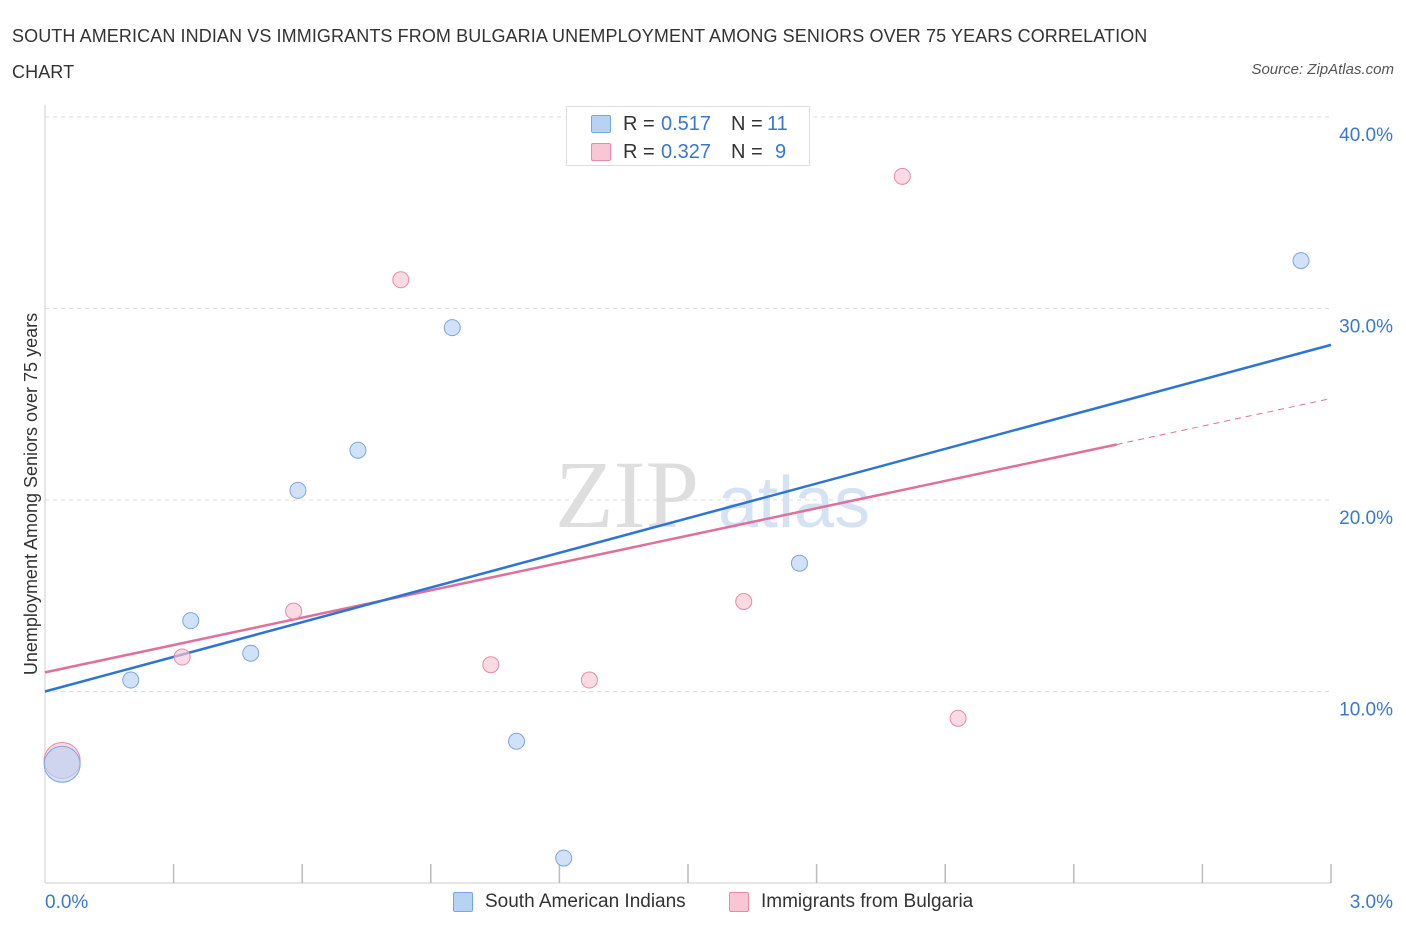  Describe the element at coordinates (31, 494) in the screenshot. I see `y-axis-label: Unemployment Among Seniors over 75 years` at that location.